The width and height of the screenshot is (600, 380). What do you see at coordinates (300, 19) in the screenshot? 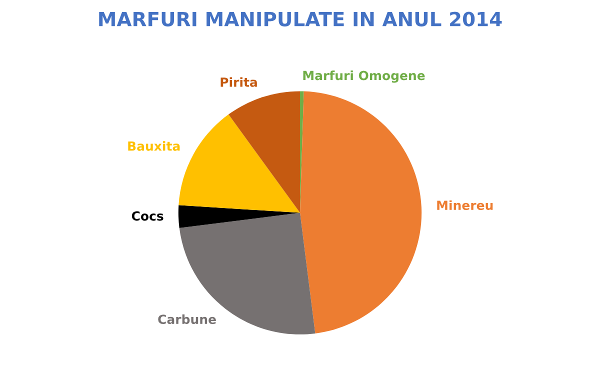
I see `chart-title: MARFURI MANIPULATE IN ANUL 2014` at bounding box center [300, 19].